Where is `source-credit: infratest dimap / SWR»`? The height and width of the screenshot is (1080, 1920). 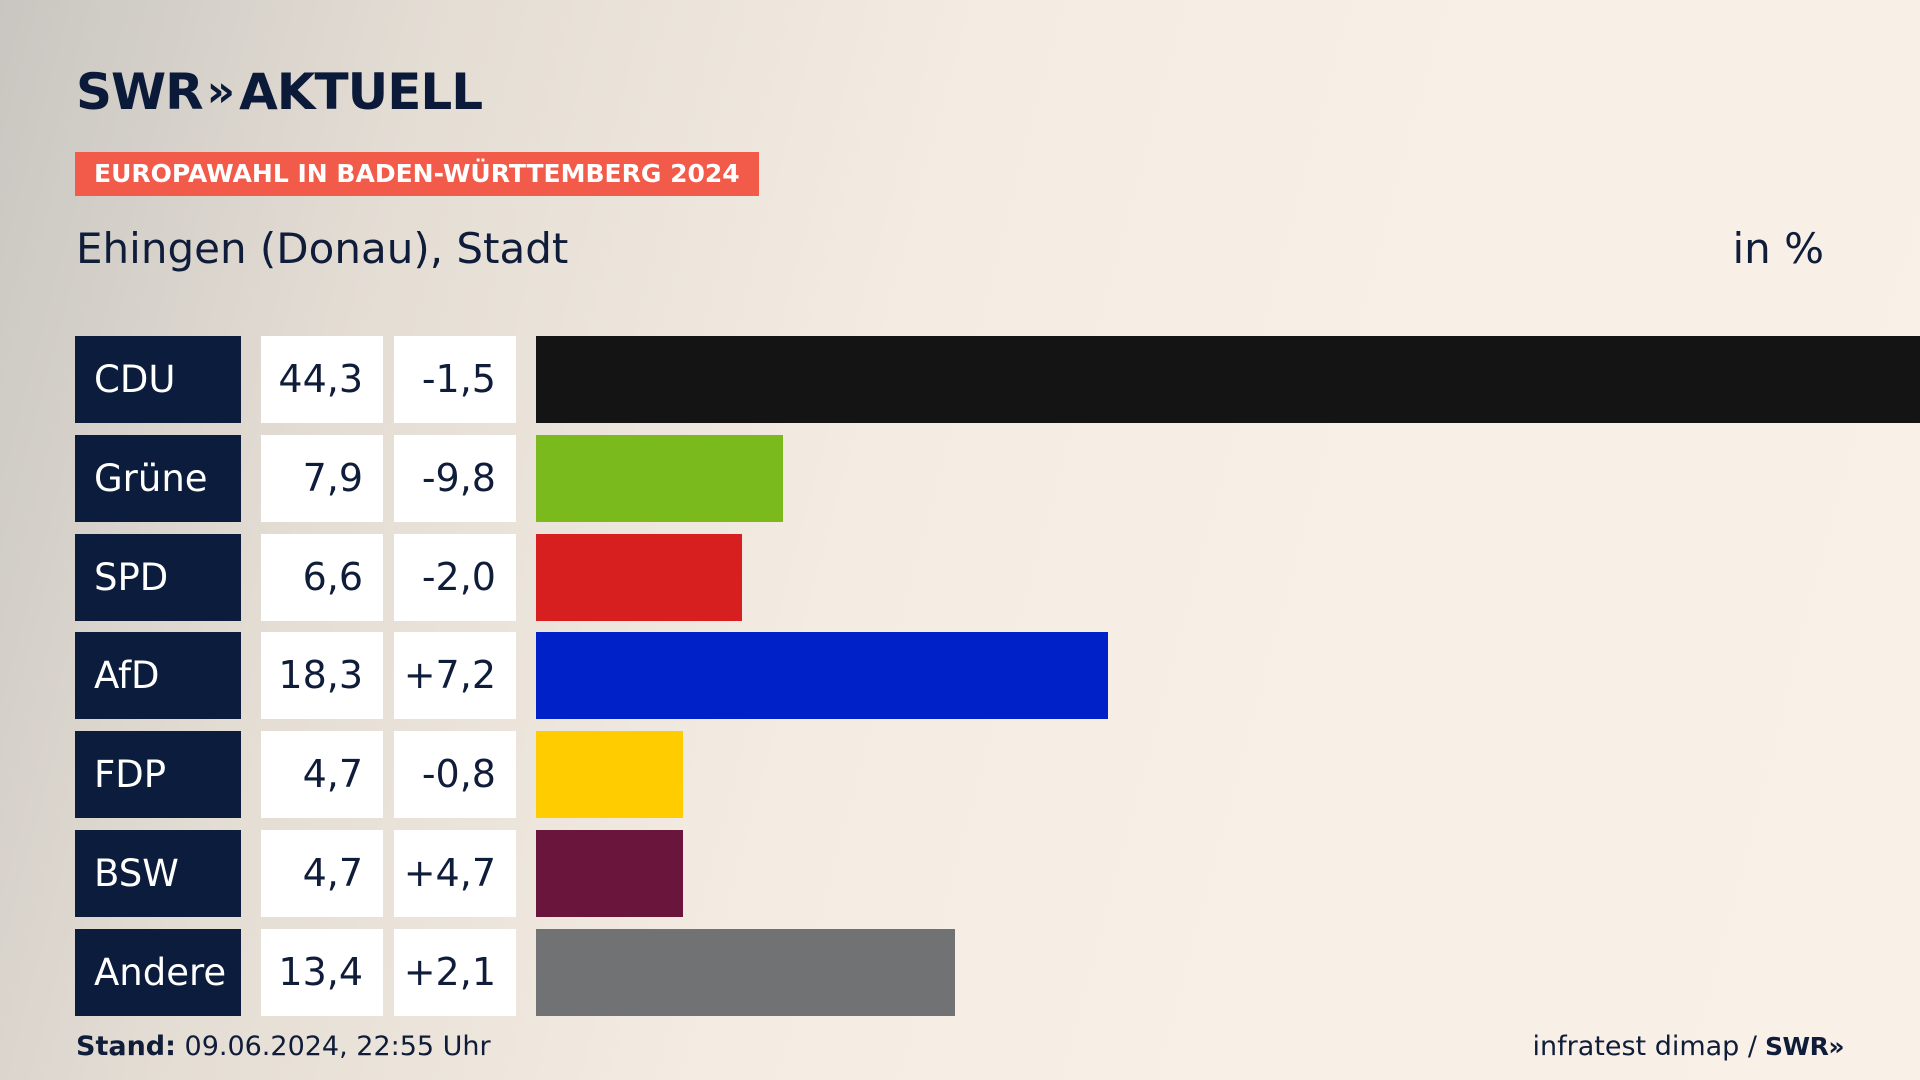
source-credit: infratest dimap / SWR» is located at coordinates (1689, 1047).